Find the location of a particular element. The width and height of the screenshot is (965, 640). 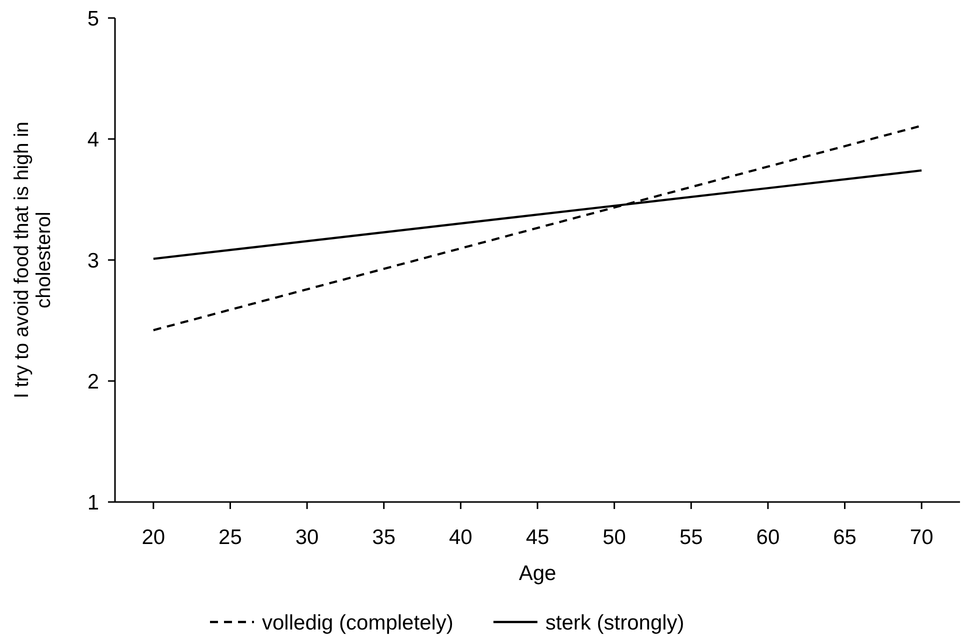

x-tick-label: 30 is located at coordinates (307, 537).